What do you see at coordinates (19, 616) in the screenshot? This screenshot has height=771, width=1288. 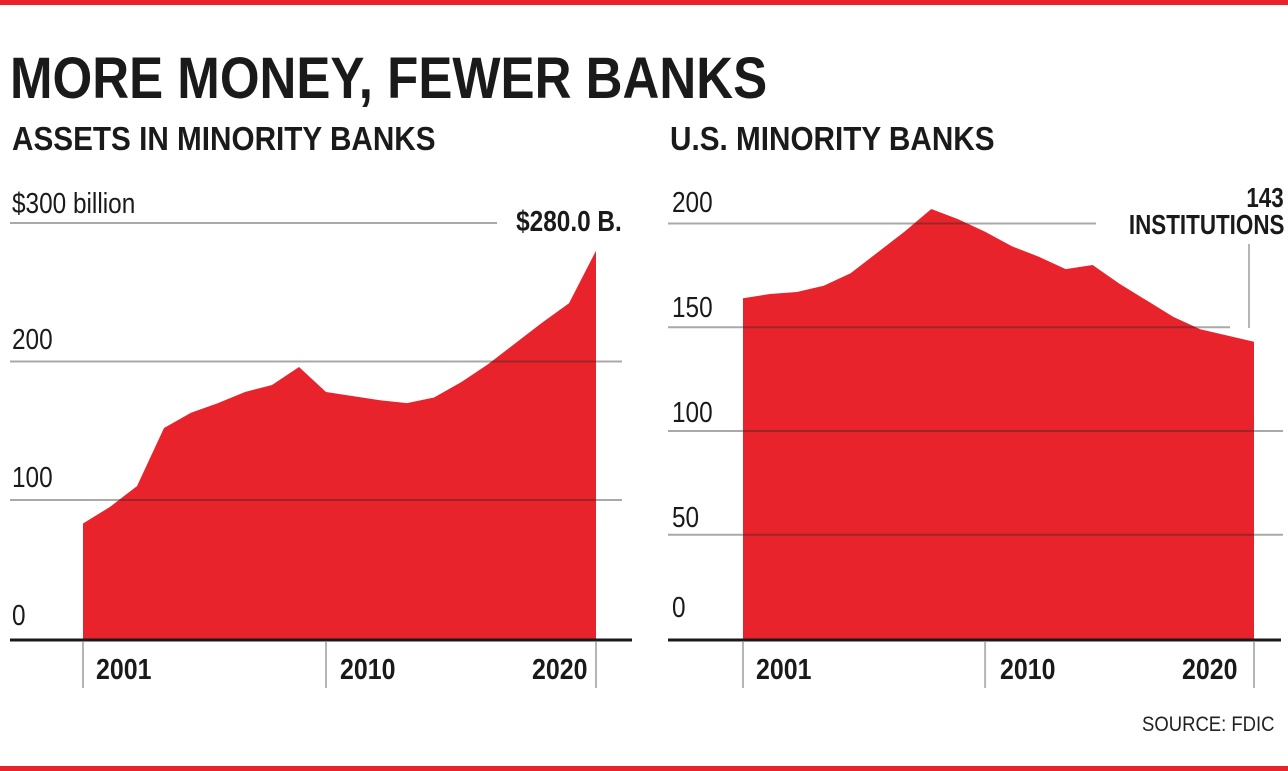 I see `chart1-ytick-0: 0` at bounding box center [19, 616].